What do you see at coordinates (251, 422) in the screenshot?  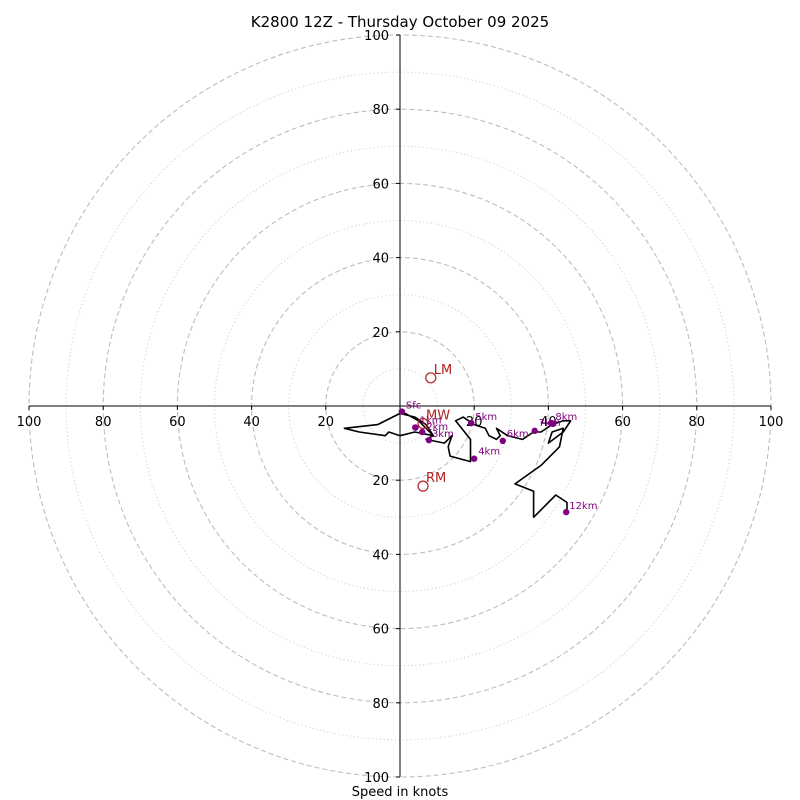 I see `x-tick-label: 40` at bounding box center [251, 422].